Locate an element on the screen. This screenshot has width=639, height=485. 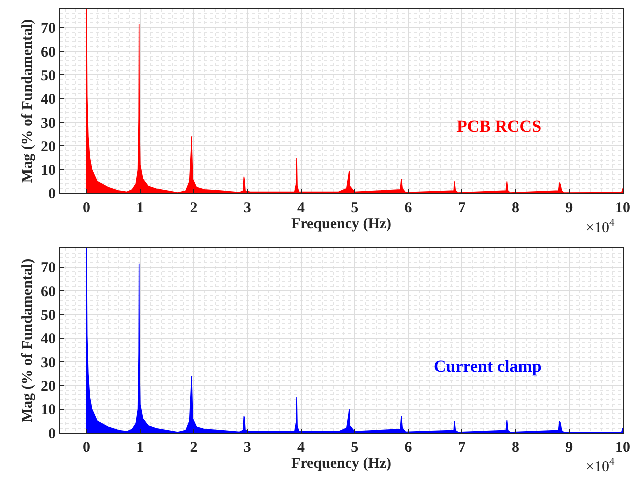
annotation: PCB RCCS is located at coordinates (499, 126).